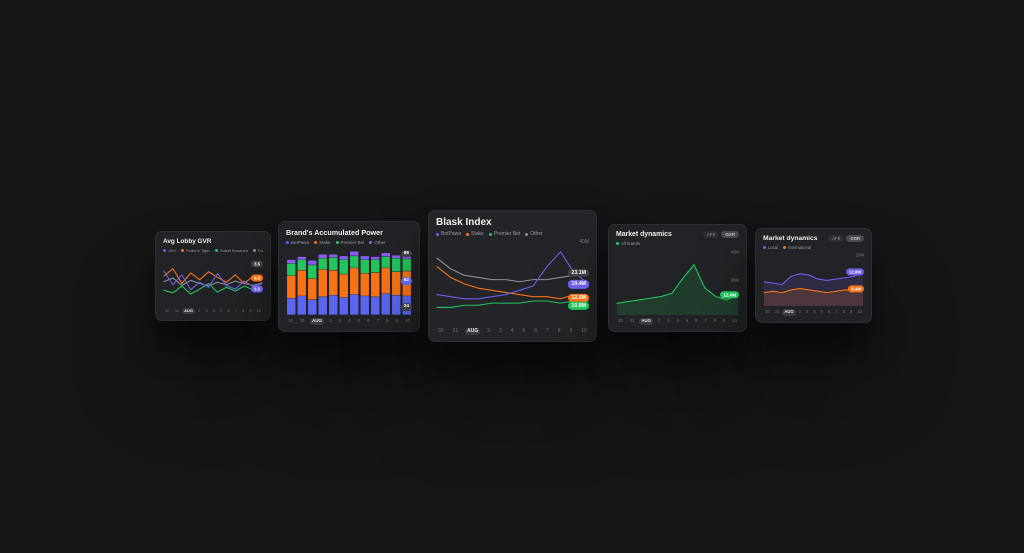  I want to click on chart-canvas: 40M 20M 12.4M, so click(677, 282).